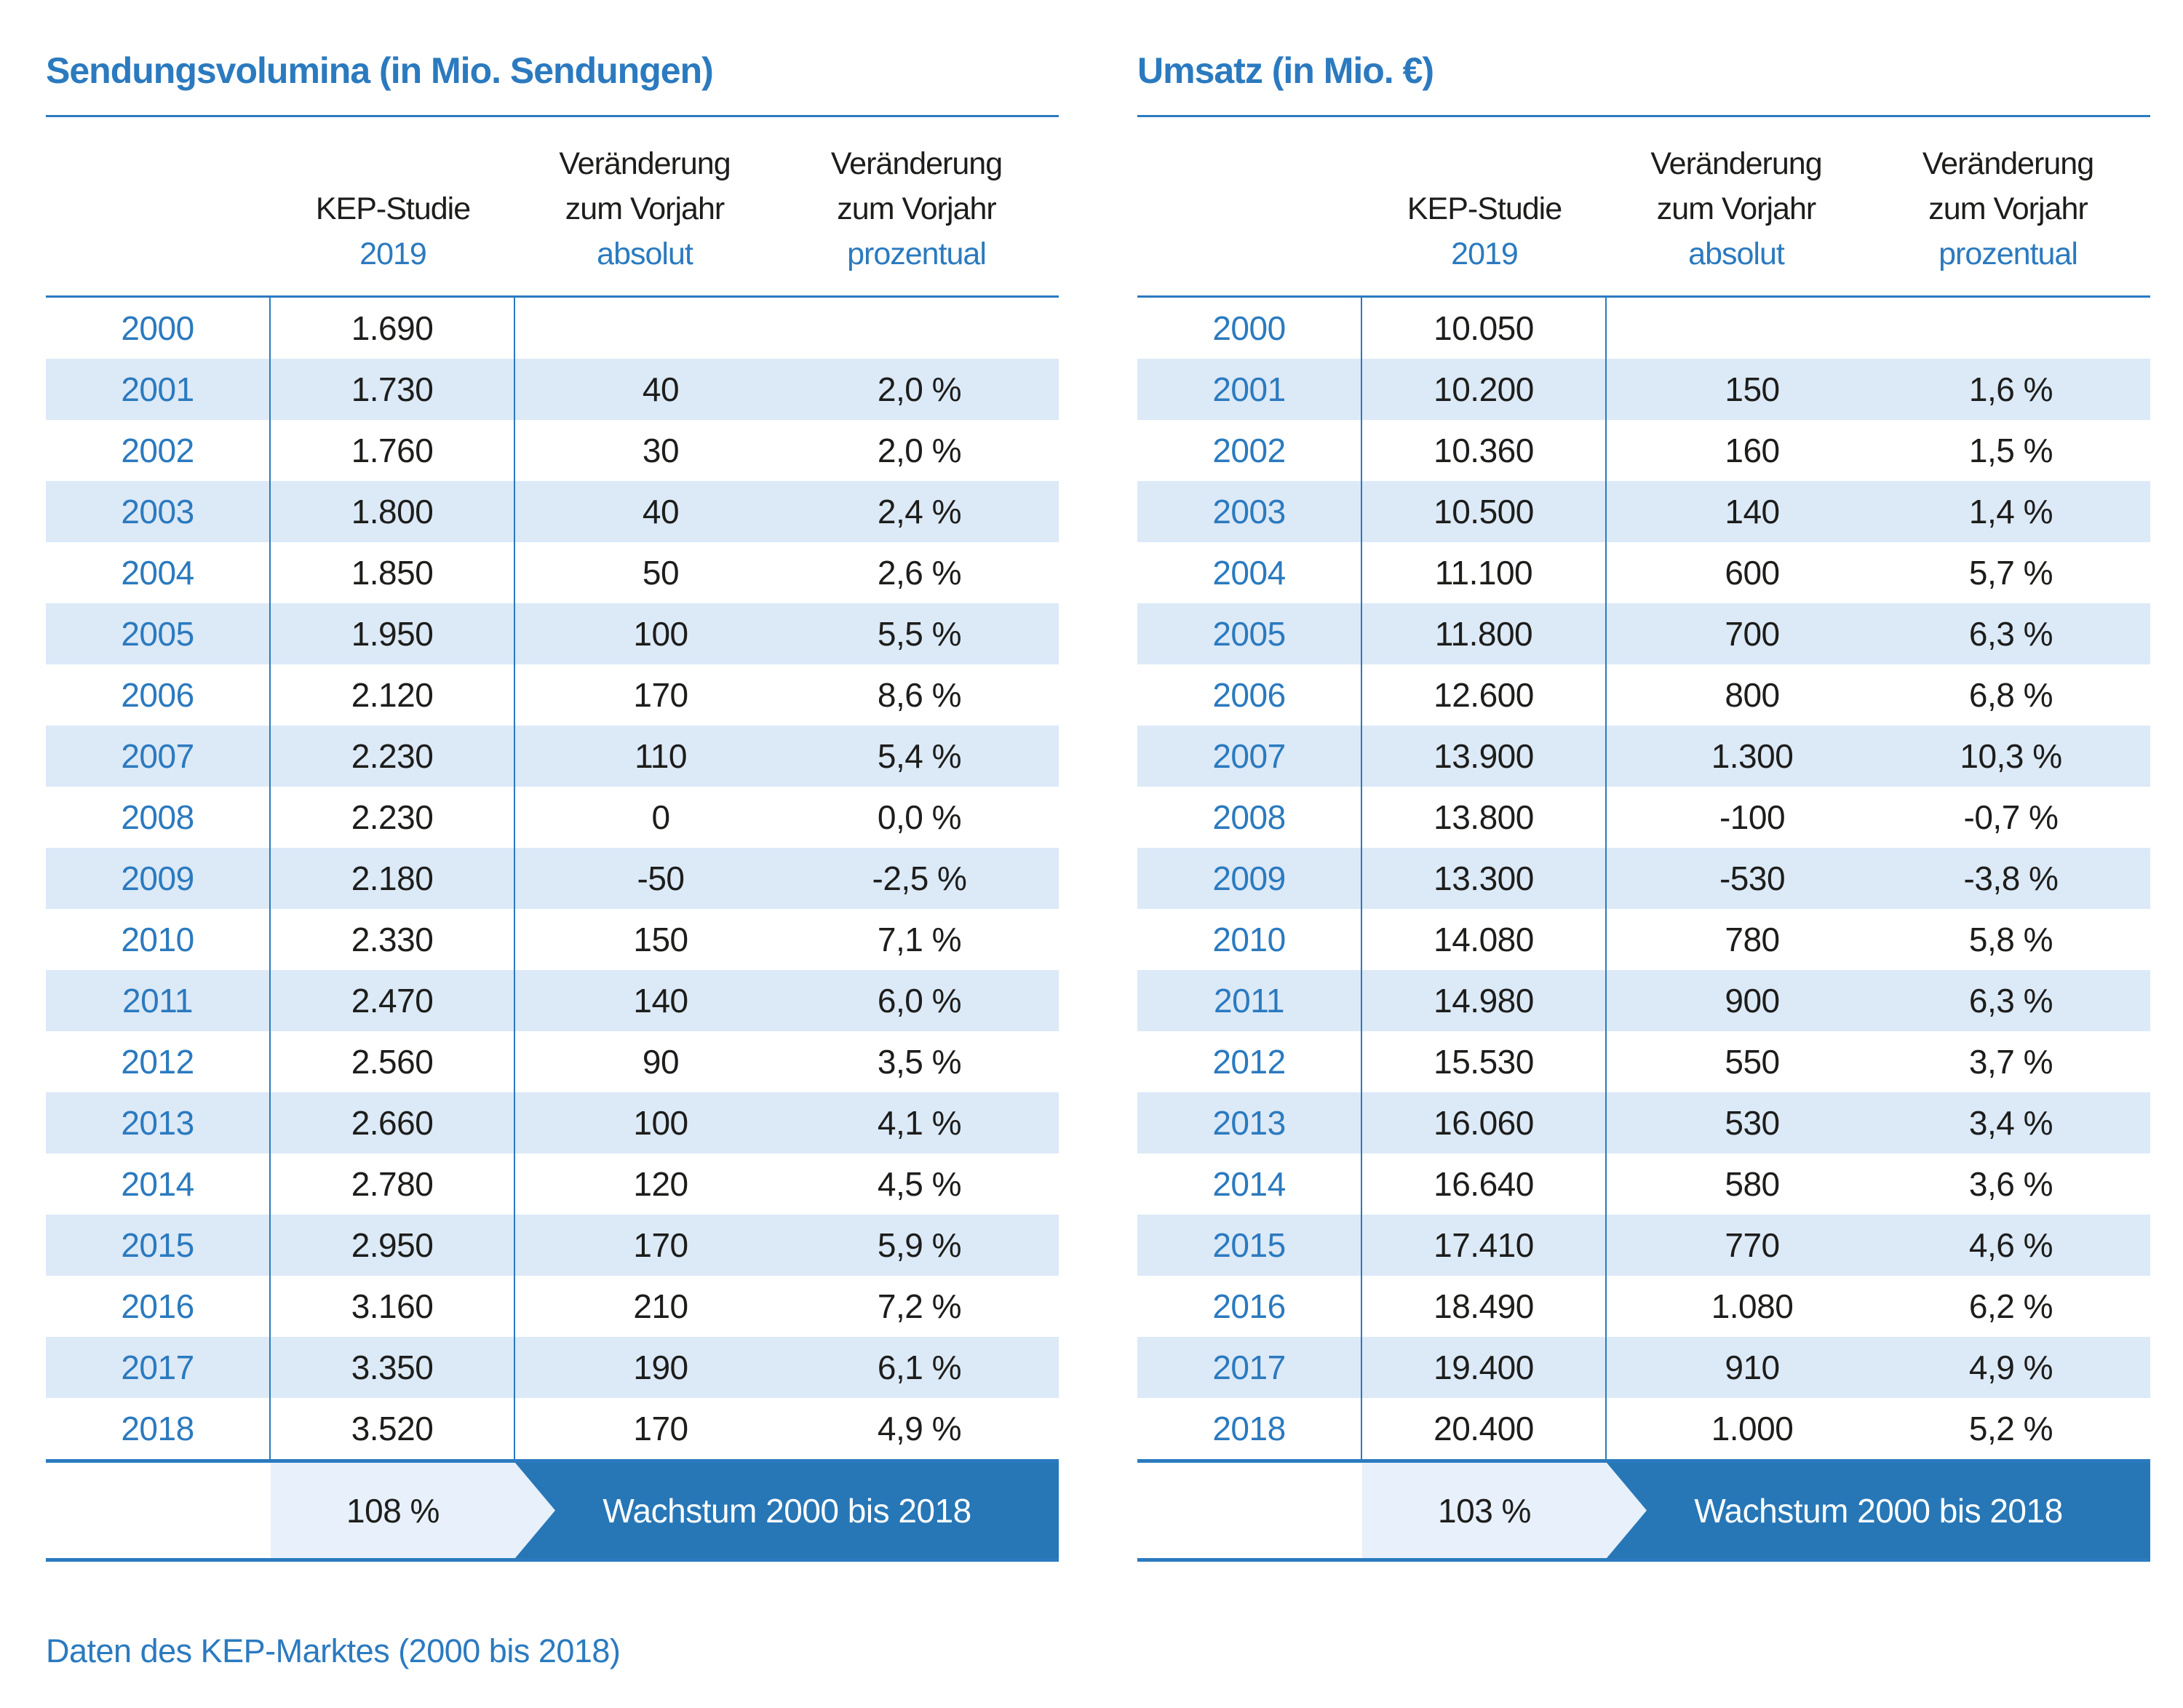 This screenshot has width=2183, height=1708. Describe the element at coordinates (1484, 511) in the screenshot. I see `value-cell: 10.500` at that location.